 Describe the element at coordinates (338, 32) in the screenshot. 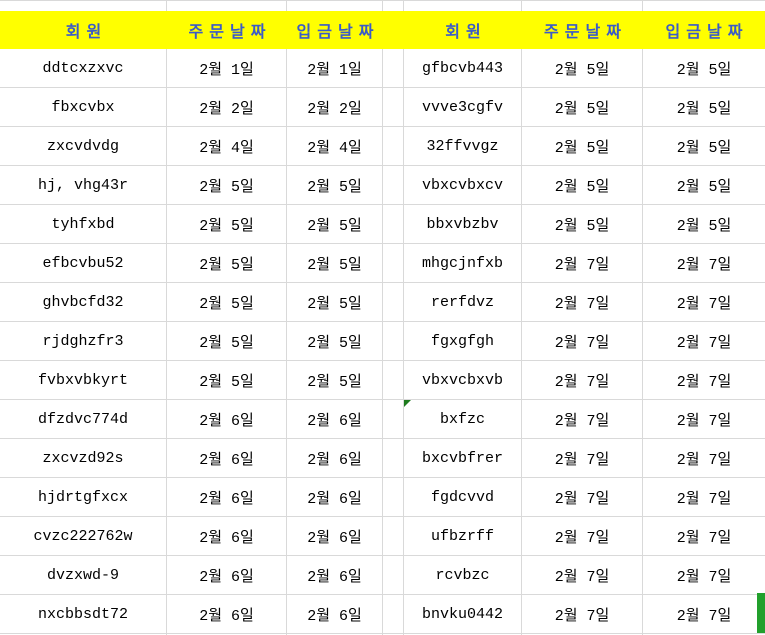

I see `header-deposit-date-left: 입금날짜` at that location.